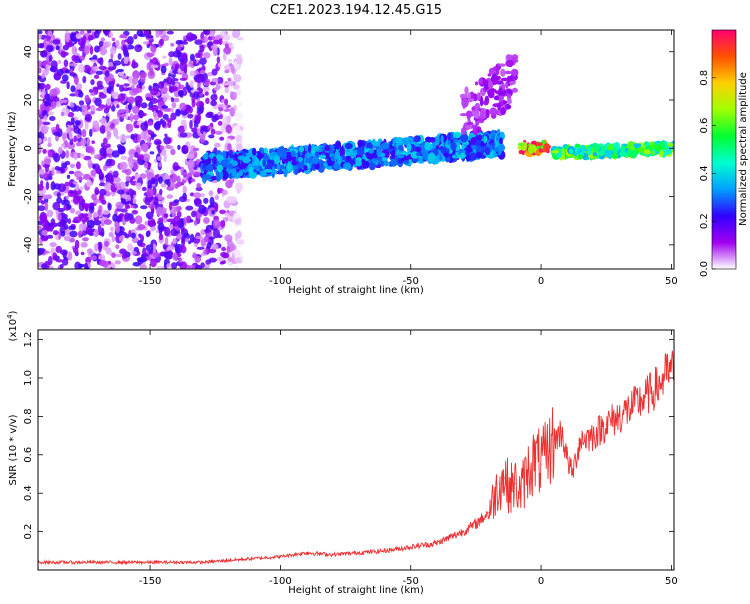  Describe the element at coordinates (356, 10) in the screenshot. I see `figure-title: C2E1.2023.194.12.45.G15` at that location.